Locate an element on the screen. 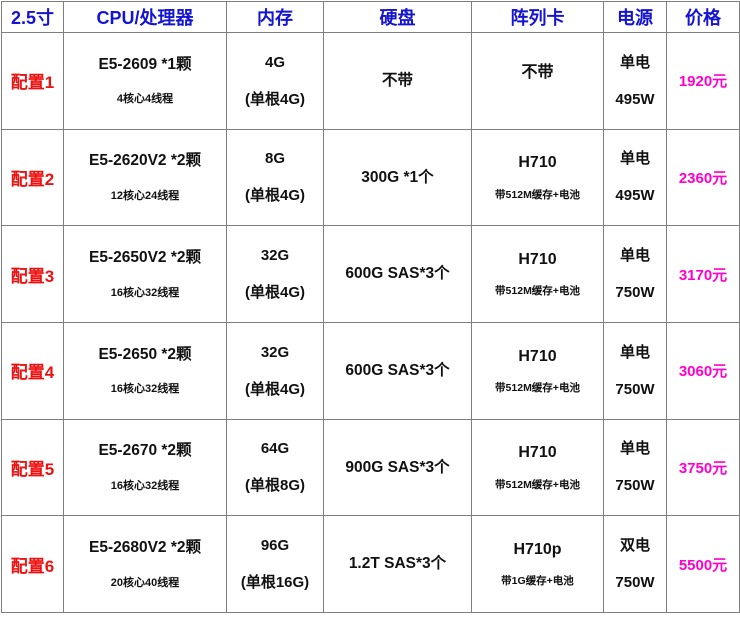  header-price: 价格 is located at coordinates (703, 17).